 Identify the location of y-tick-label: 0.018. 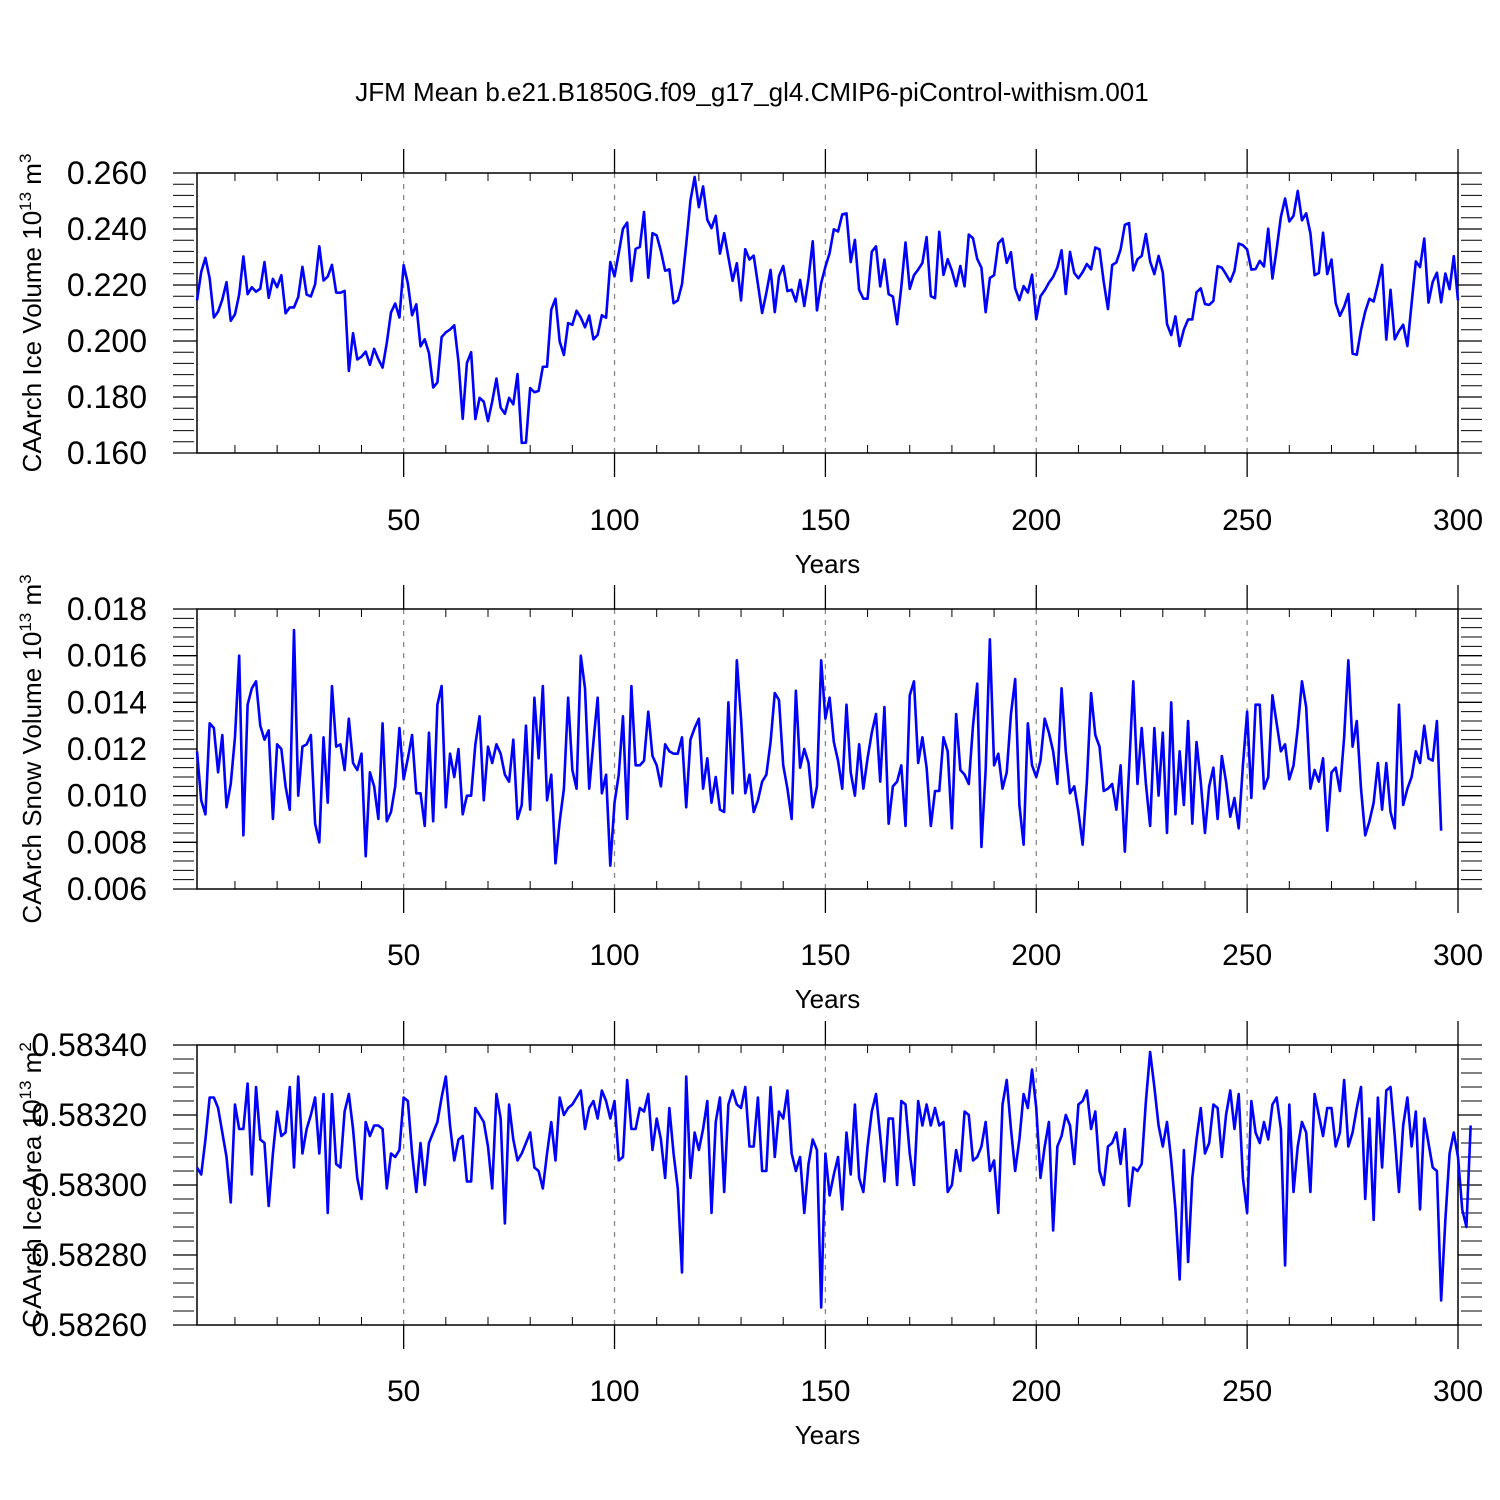
(107, 609).